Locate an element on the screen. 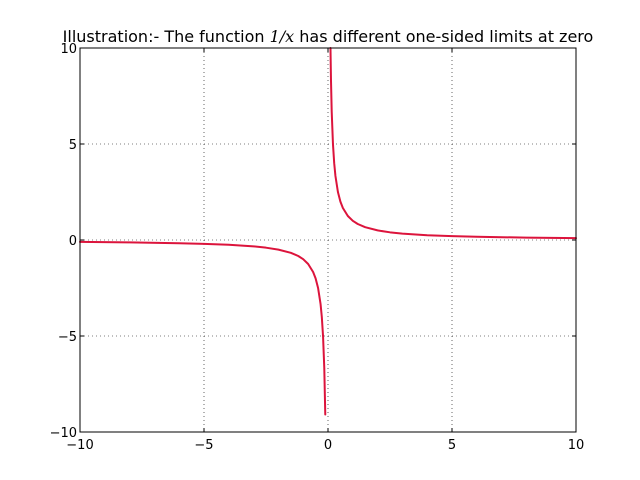 The height and width of the screenshot is (480, 640). y-tick-labels: −10 −5 0 5 10 is located at coordinates (63, 241).